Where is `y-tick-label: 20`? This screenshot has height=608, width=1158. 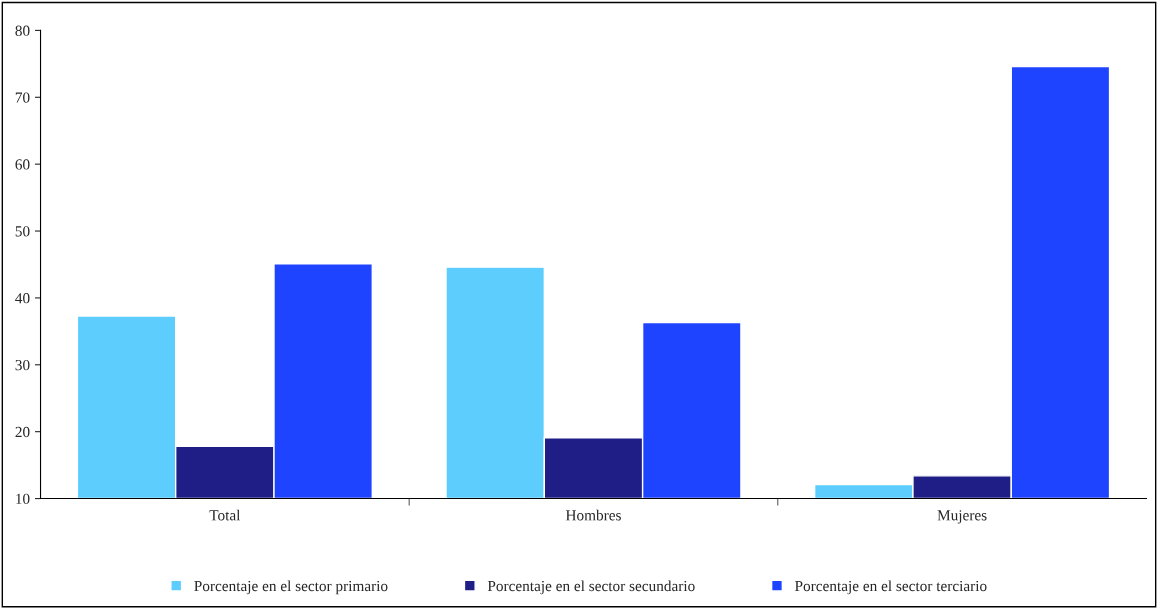 y-tick-label: 20 is located at coordinates (22, 432).